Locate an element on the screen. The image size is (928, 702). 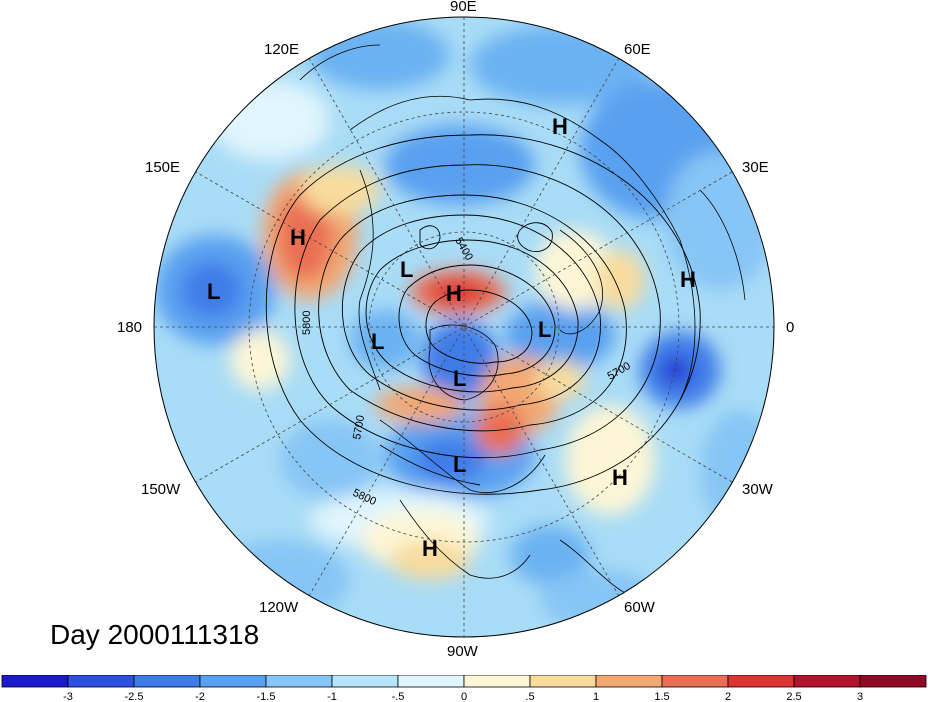
low-label-1: L is located at coordinates (213, 291).